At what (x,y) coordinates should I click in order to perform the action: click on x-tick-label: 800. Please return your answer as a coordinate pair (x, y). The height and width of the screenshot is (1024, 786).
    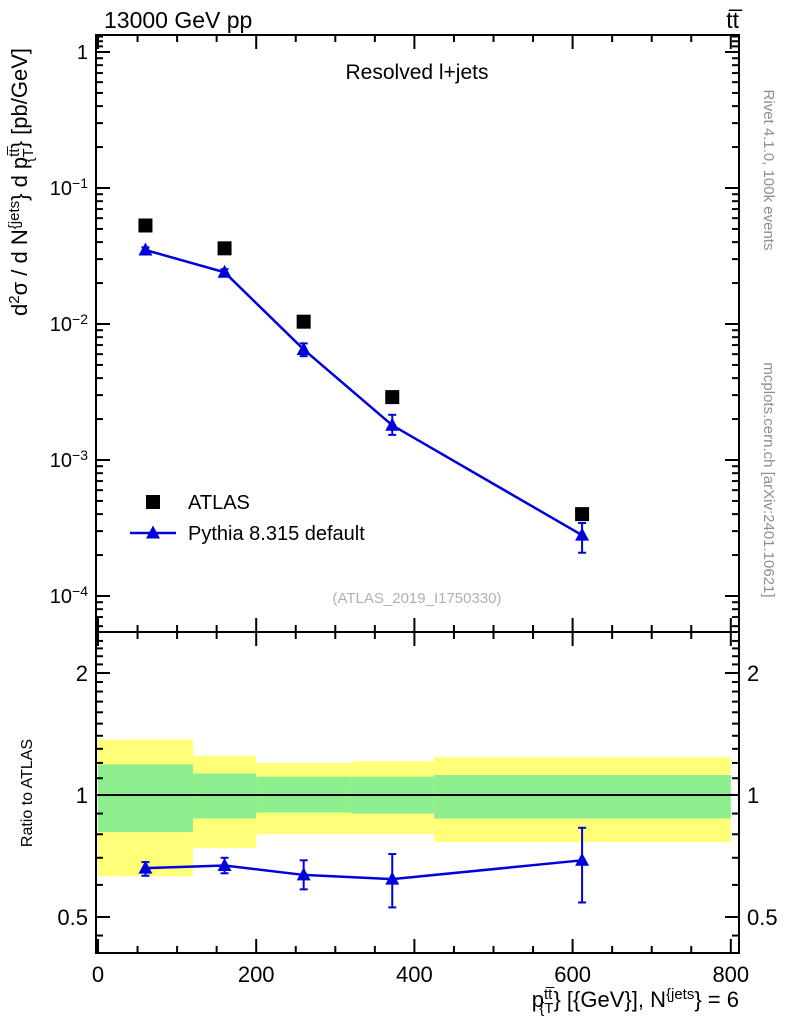
    Looking at the image, I should click on (730, 974).